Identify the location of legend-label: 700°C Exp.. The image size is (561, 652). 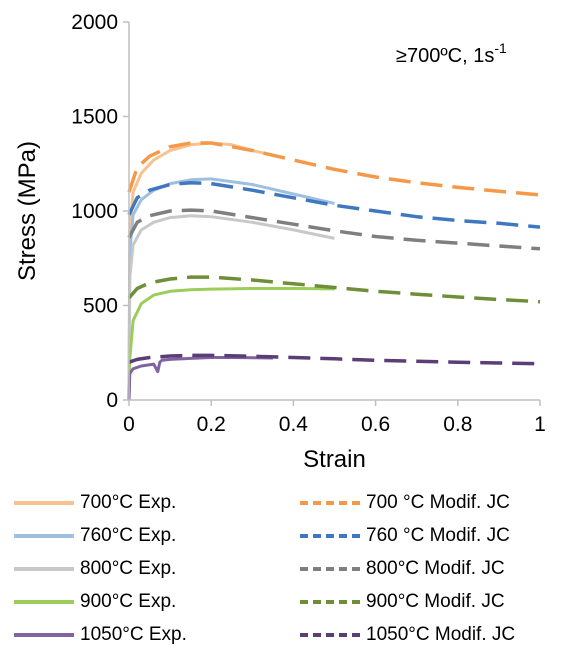
(128, 502).